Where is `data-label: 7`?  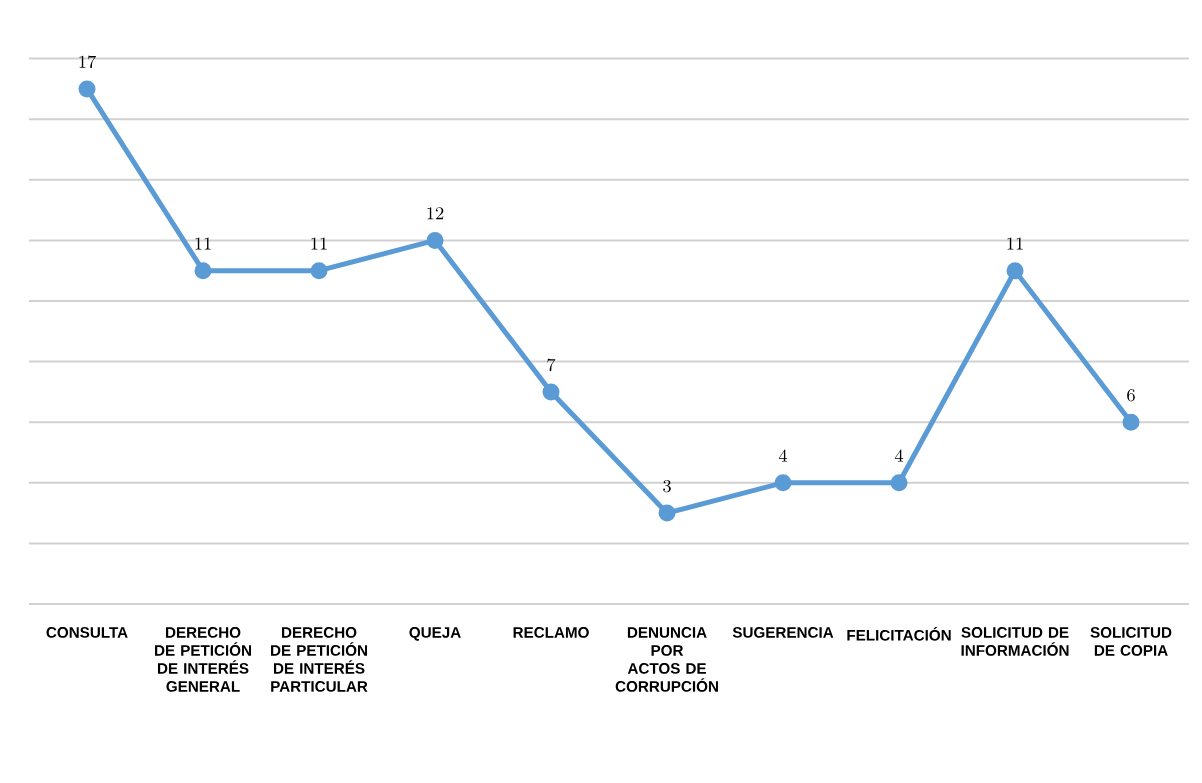
data-label: 7 is located at coordinates (551, 365).